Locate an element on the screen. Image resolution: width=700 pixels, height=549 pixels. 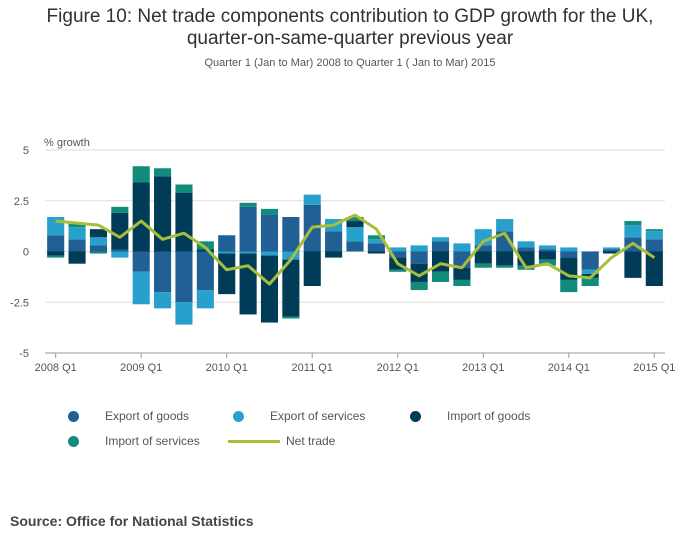
y-tick-label: -5 is located at coordinates (24, 354).